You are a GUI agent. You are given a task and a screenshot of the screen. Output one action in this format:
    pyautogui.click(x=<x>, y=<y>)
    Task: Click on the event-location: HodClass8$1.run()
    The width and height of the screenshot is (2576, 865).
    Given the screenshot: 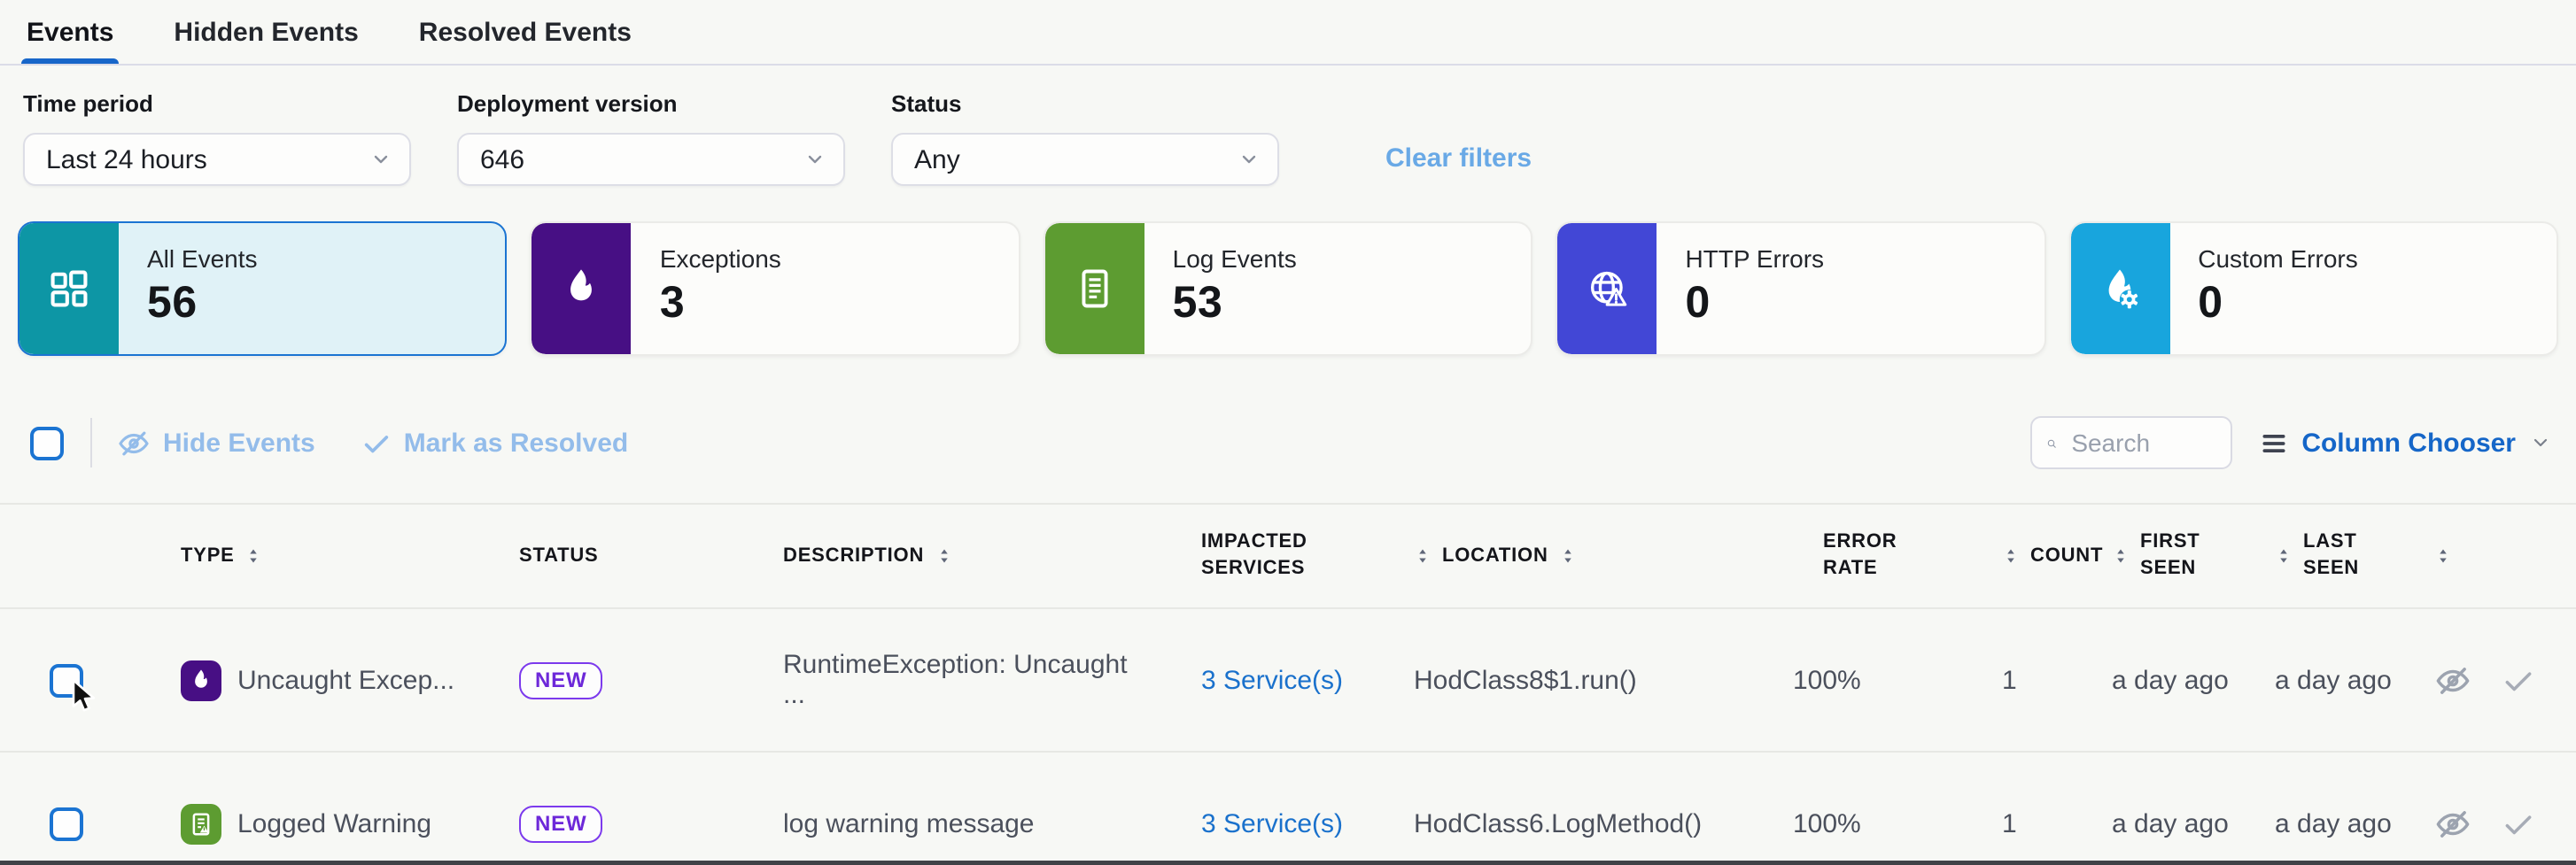 What is the action you would take?
    pyautogui.click(x=1525, y=680)
    